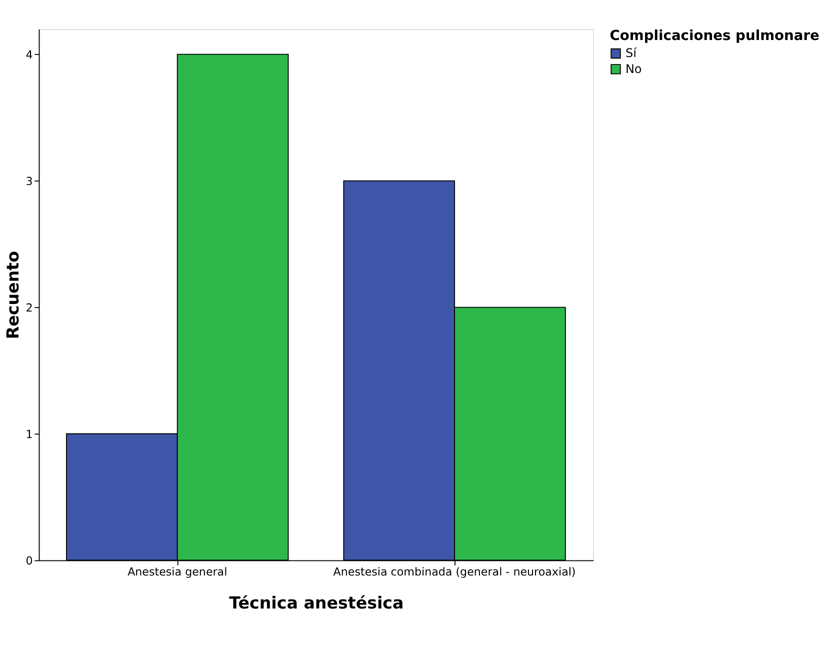 This screenshot has width=825, height=669. Describe the element at coordinates (316, 603) in the screenshot. I see `x-axis-title: Técnica anestésica` at that location.